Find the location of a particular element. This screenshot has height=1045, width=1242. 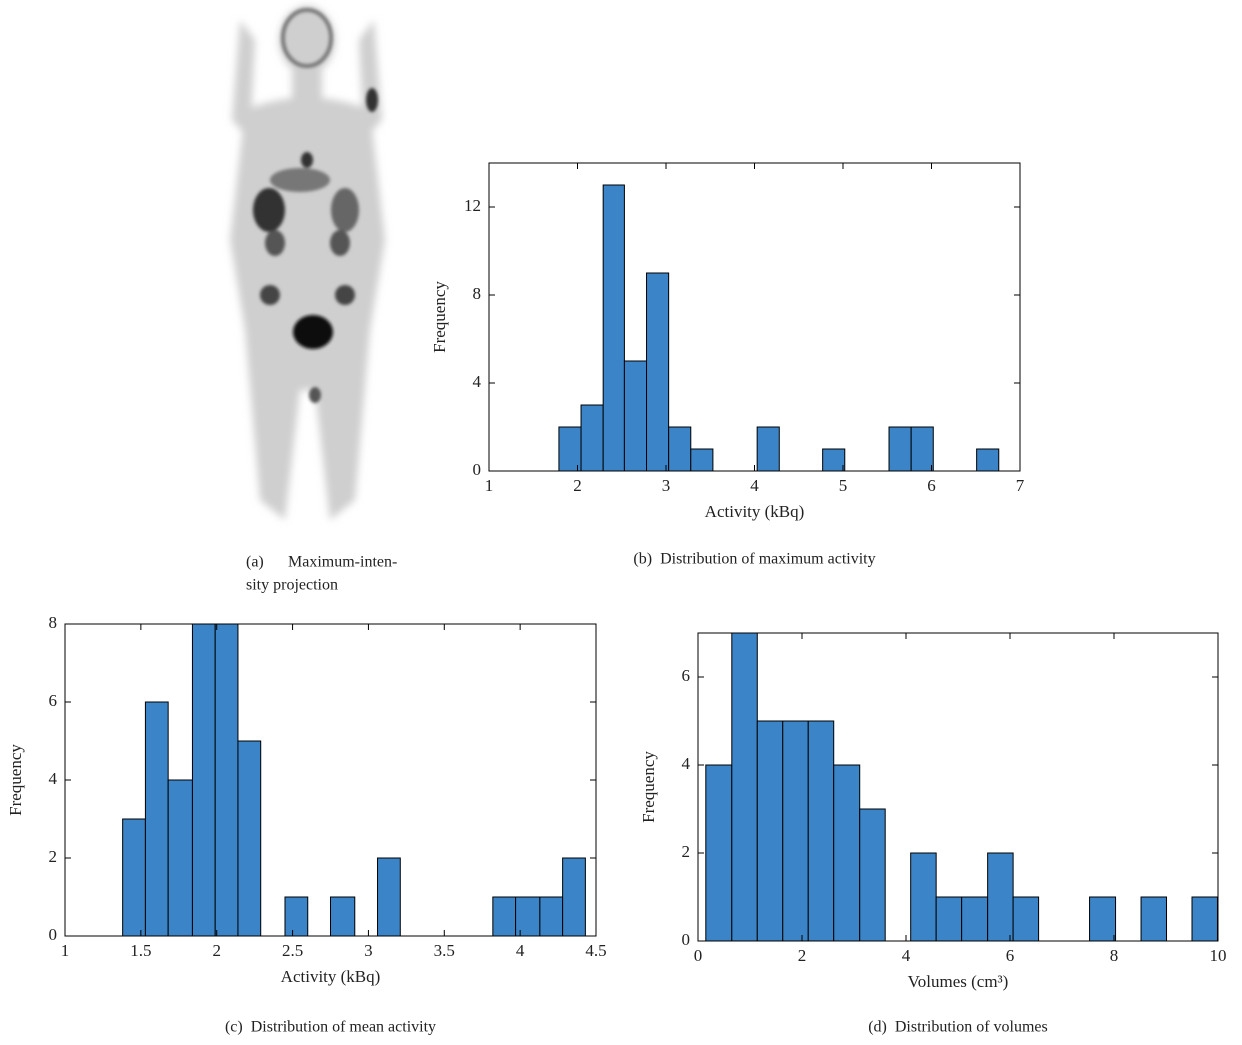

caption: Distribution of volumes is located at coordinates (971, 1027).